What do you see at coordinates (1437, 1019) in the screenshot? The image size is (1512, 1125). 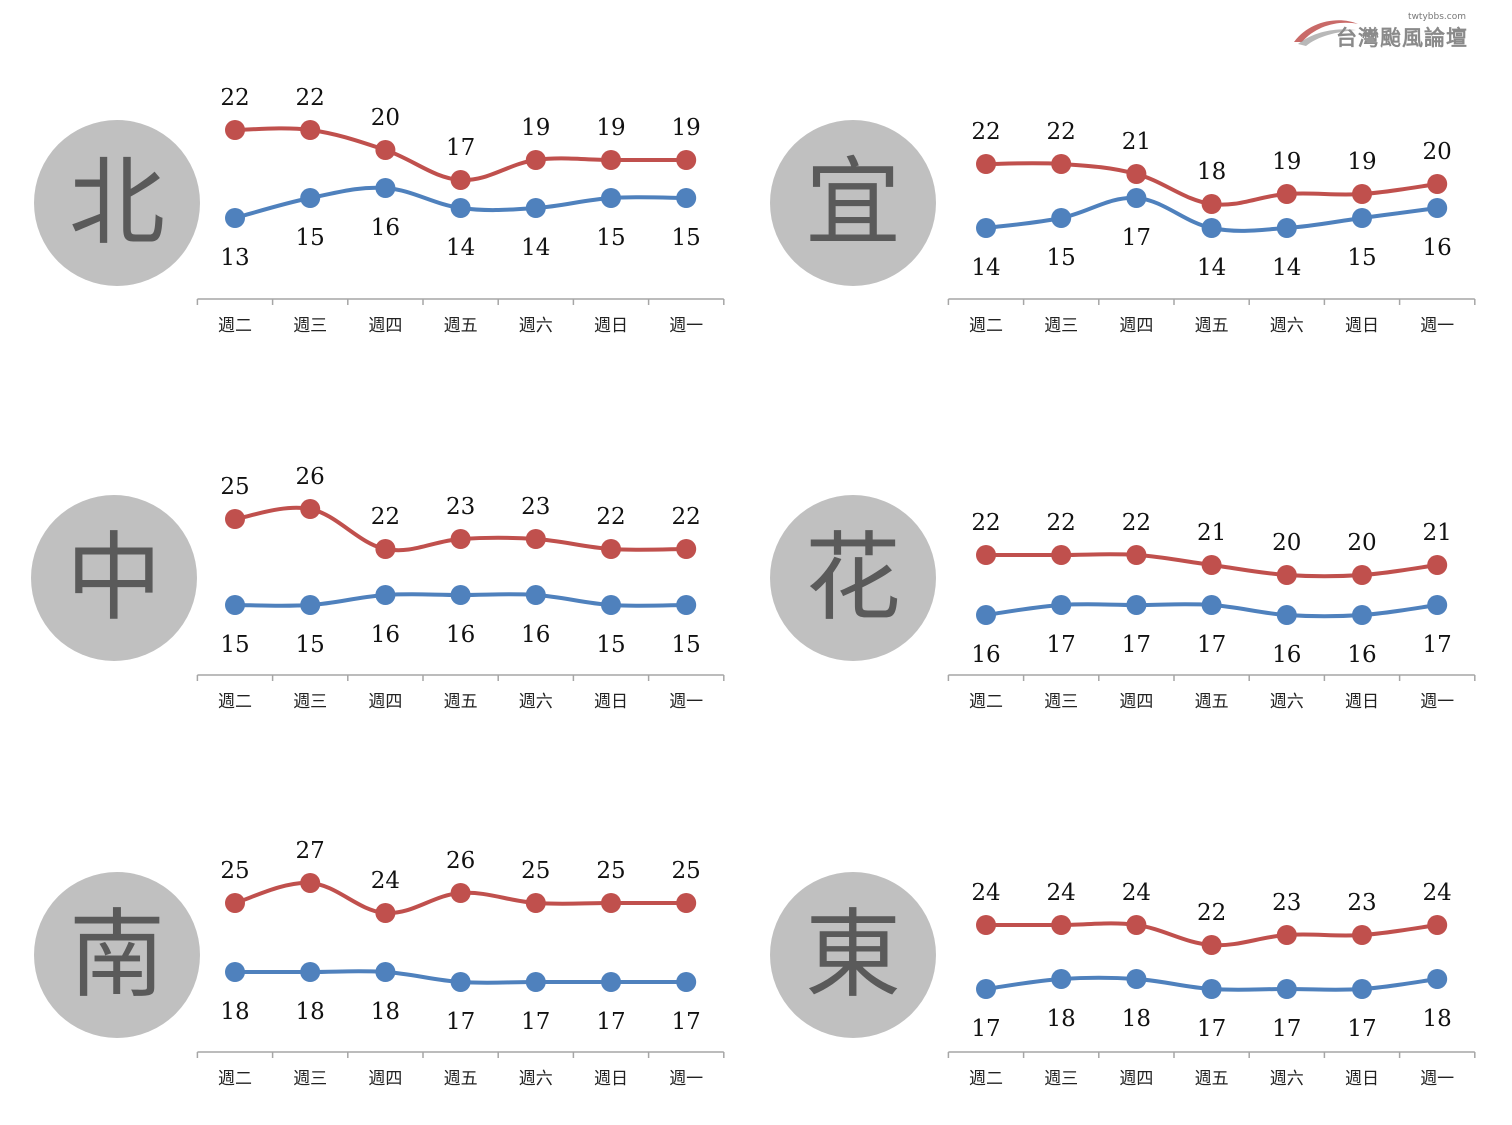 I see `data-label: 18` at bounding box center [1437, 1019].